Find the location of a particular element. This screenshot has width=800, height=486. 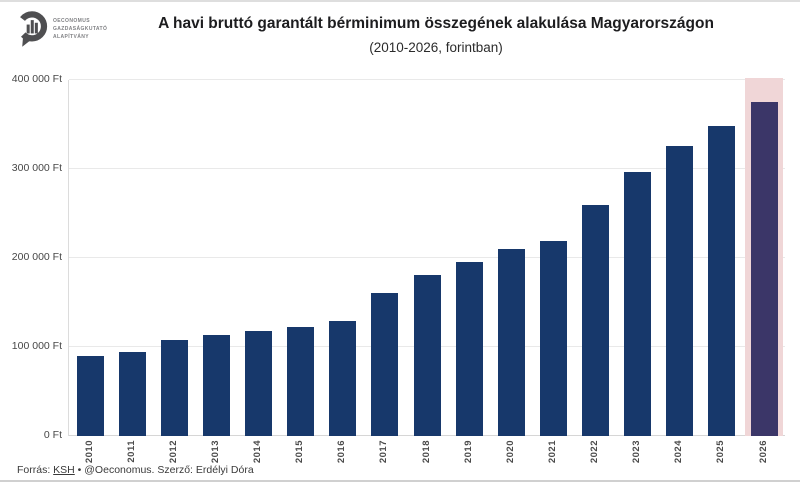

chart-subtitle: (2010-2026, forintban) is located at coordinates (436, 48).